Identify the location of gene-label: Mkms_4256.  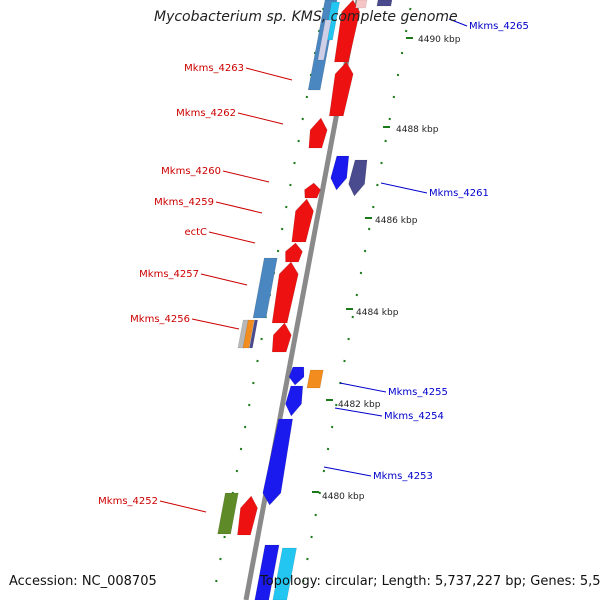
(160, 319).